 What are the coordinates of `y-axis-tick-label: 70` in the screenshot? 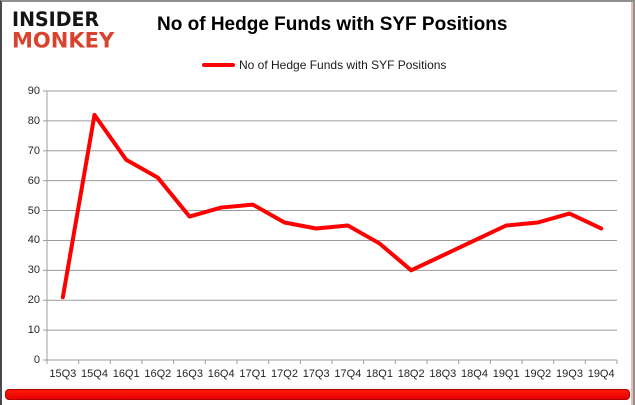 It's located at (33, 150).